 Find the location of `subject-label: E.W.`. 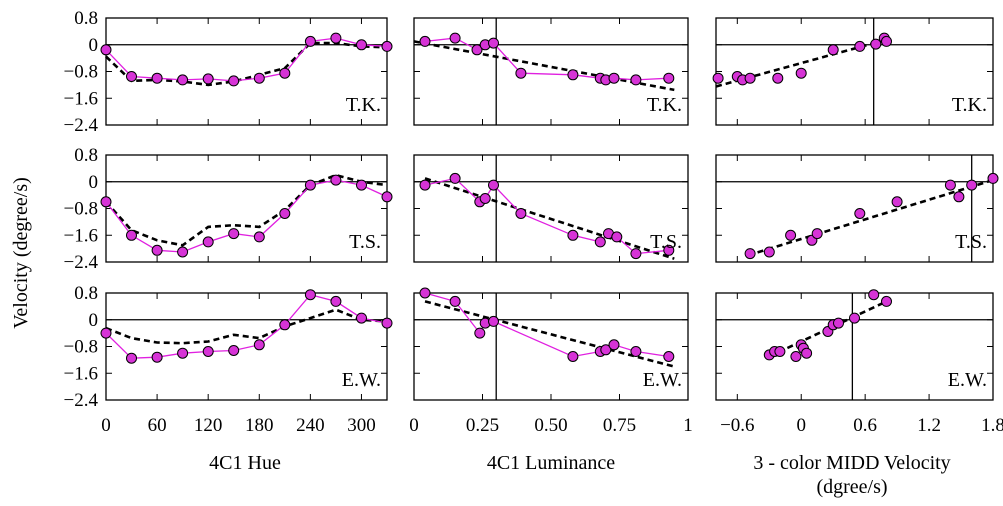

subject-label: E.W. is located at coordinates (361, 380).